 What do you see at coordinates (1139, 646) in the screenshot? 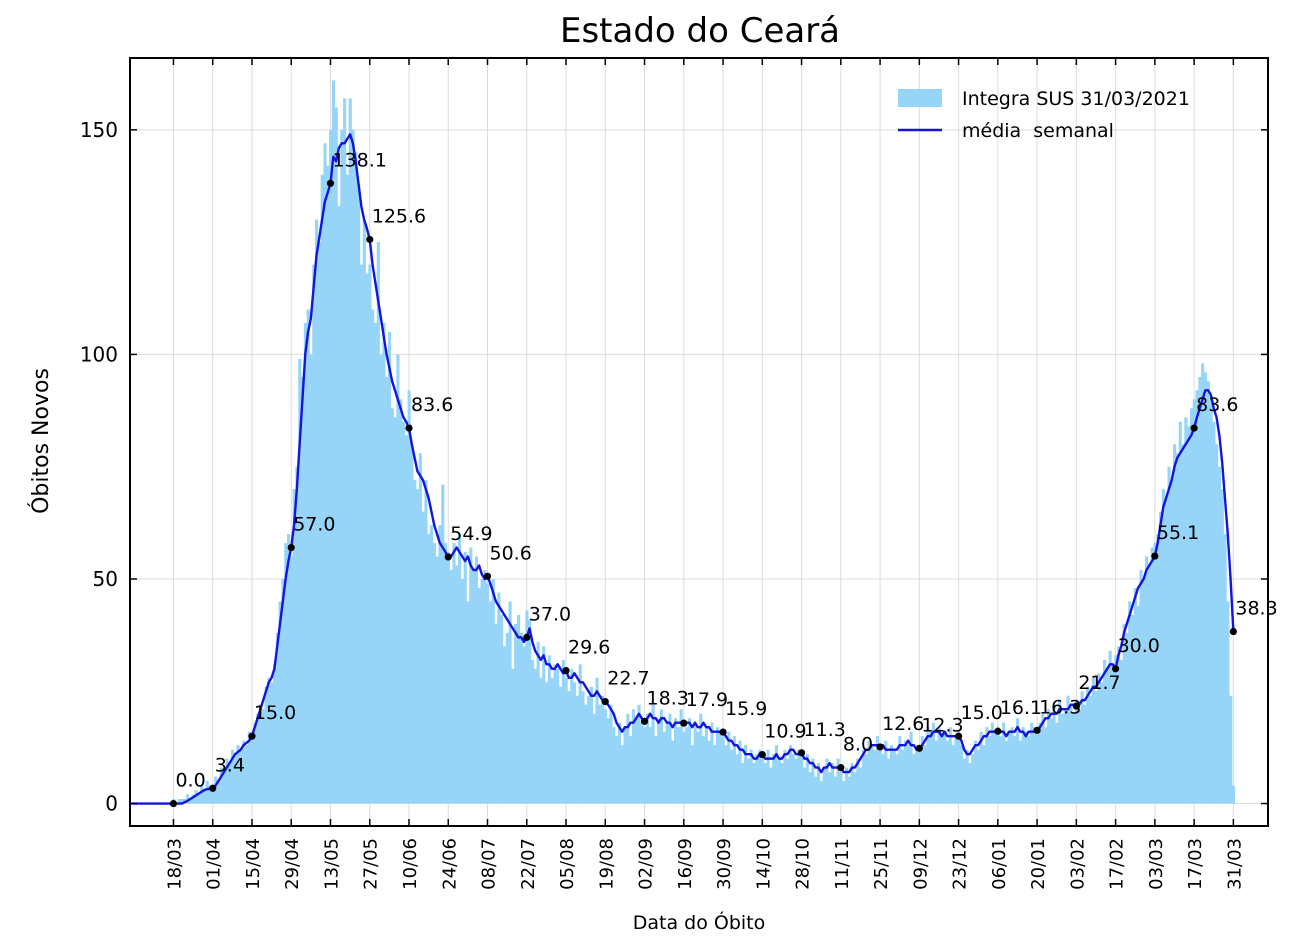
I see `data-label: 30.0` at bounding box center [1139, 646].